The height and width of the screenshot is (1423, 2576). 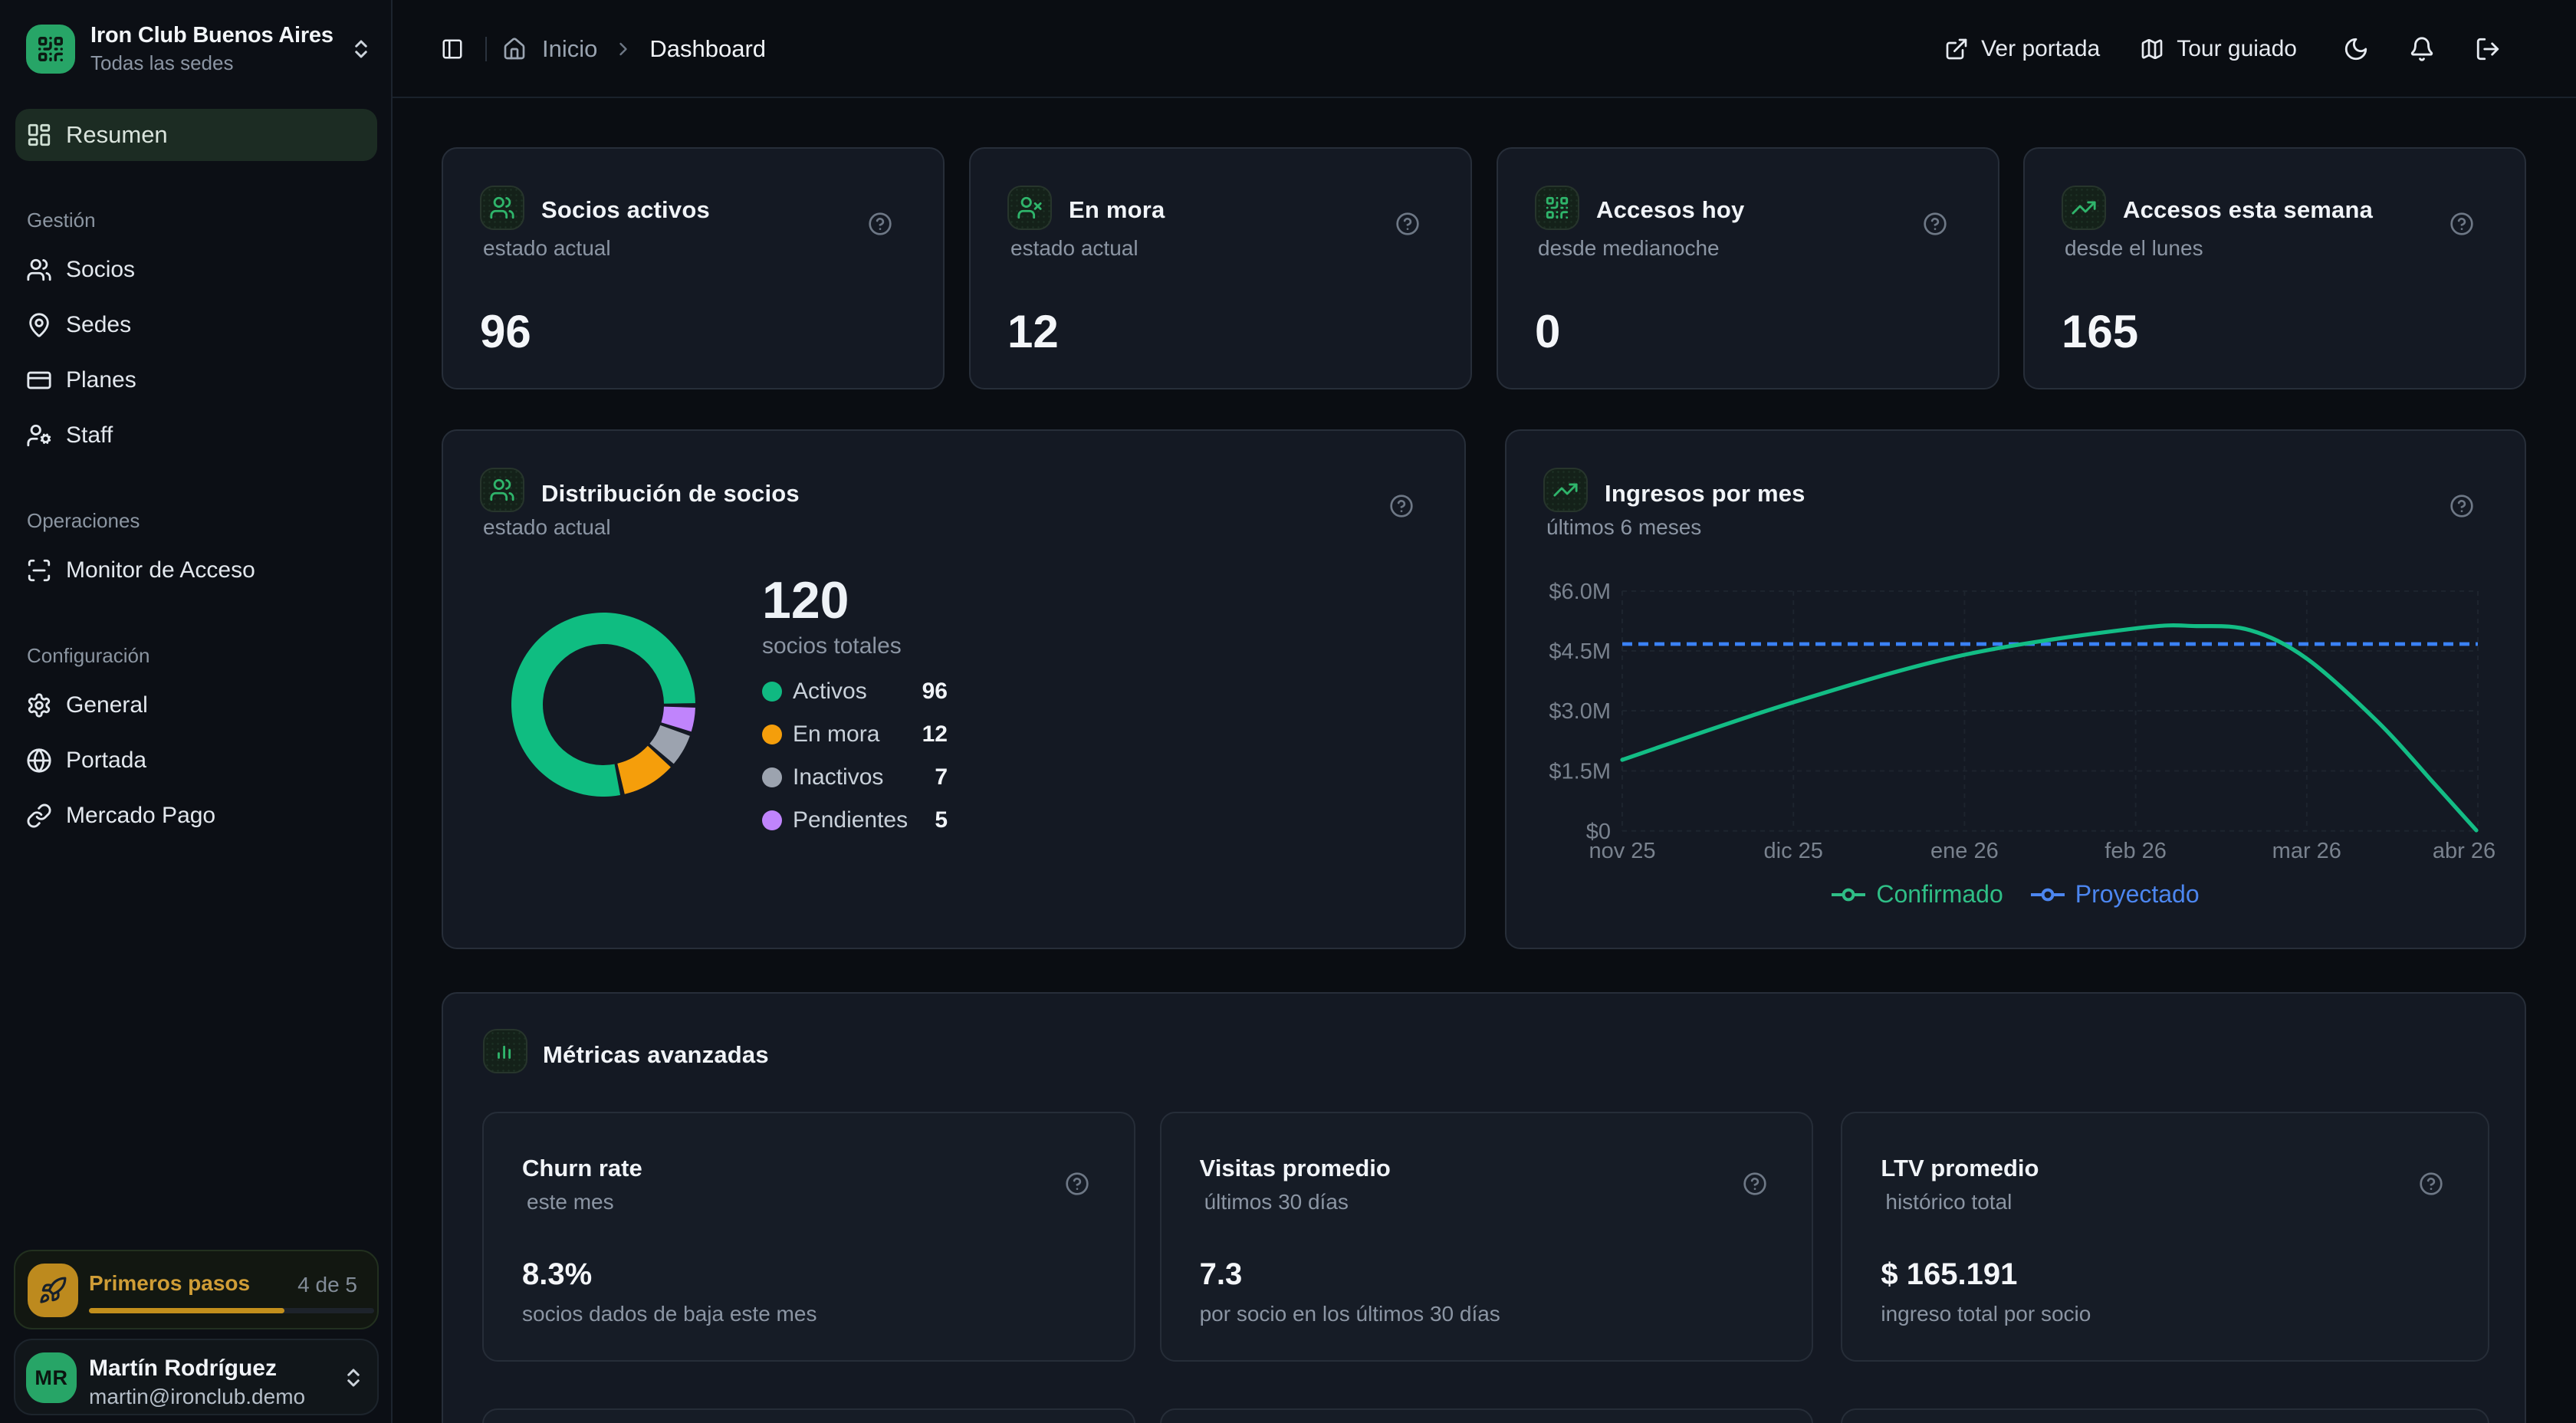 I want to click on svg-text: nov 25, so click(x=1622, y=851).